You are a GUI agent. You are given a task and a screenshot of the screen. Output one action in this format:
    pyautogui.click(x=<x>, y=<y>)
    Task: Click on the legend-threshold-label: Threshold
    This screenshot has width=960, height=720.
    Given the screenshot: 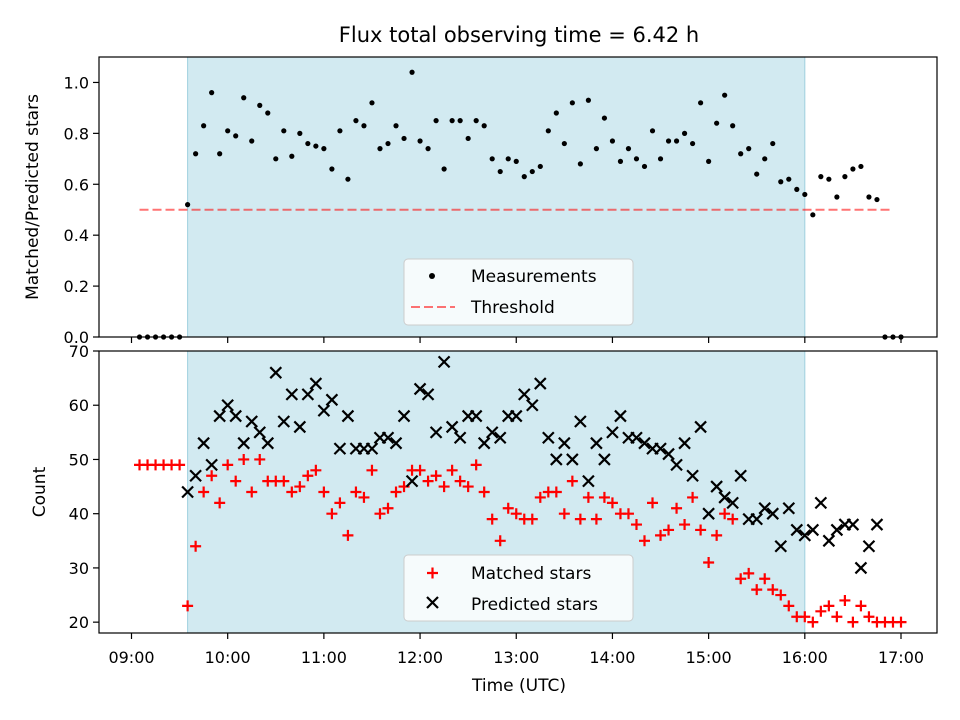 What is the action you would take?
    pyautogui.click(x=512, y=308)
    